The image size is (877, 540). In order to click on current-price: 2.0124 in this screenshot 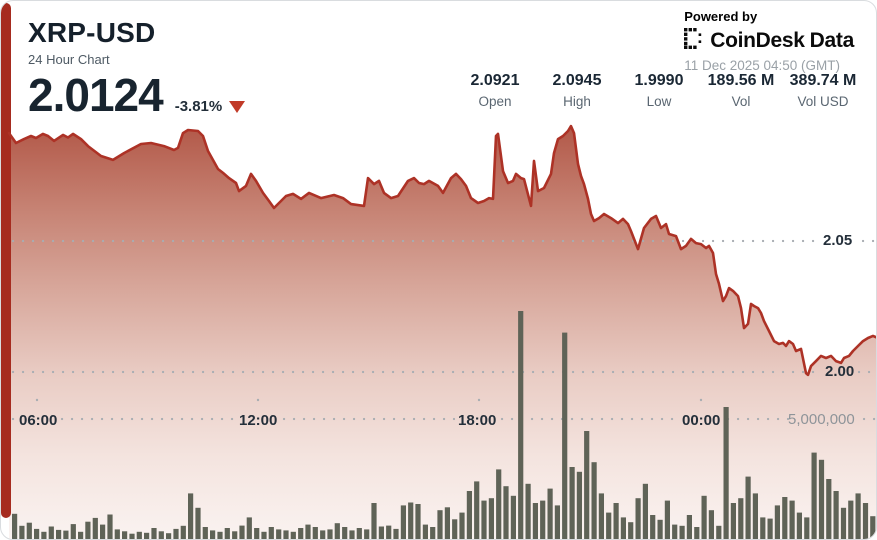, I will do `click(96, 95)`.